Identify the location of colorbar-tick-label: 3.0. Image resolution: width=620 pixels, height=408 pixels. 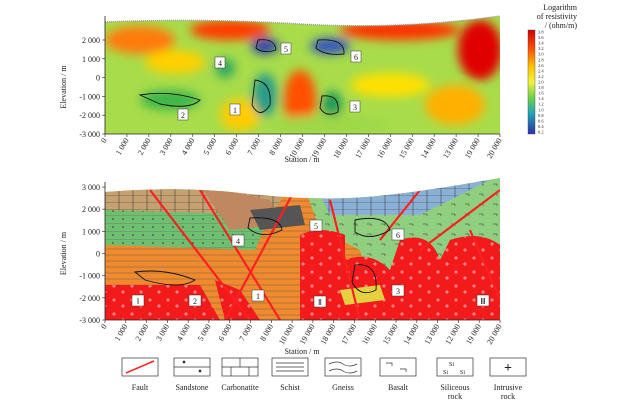
(541, 54).